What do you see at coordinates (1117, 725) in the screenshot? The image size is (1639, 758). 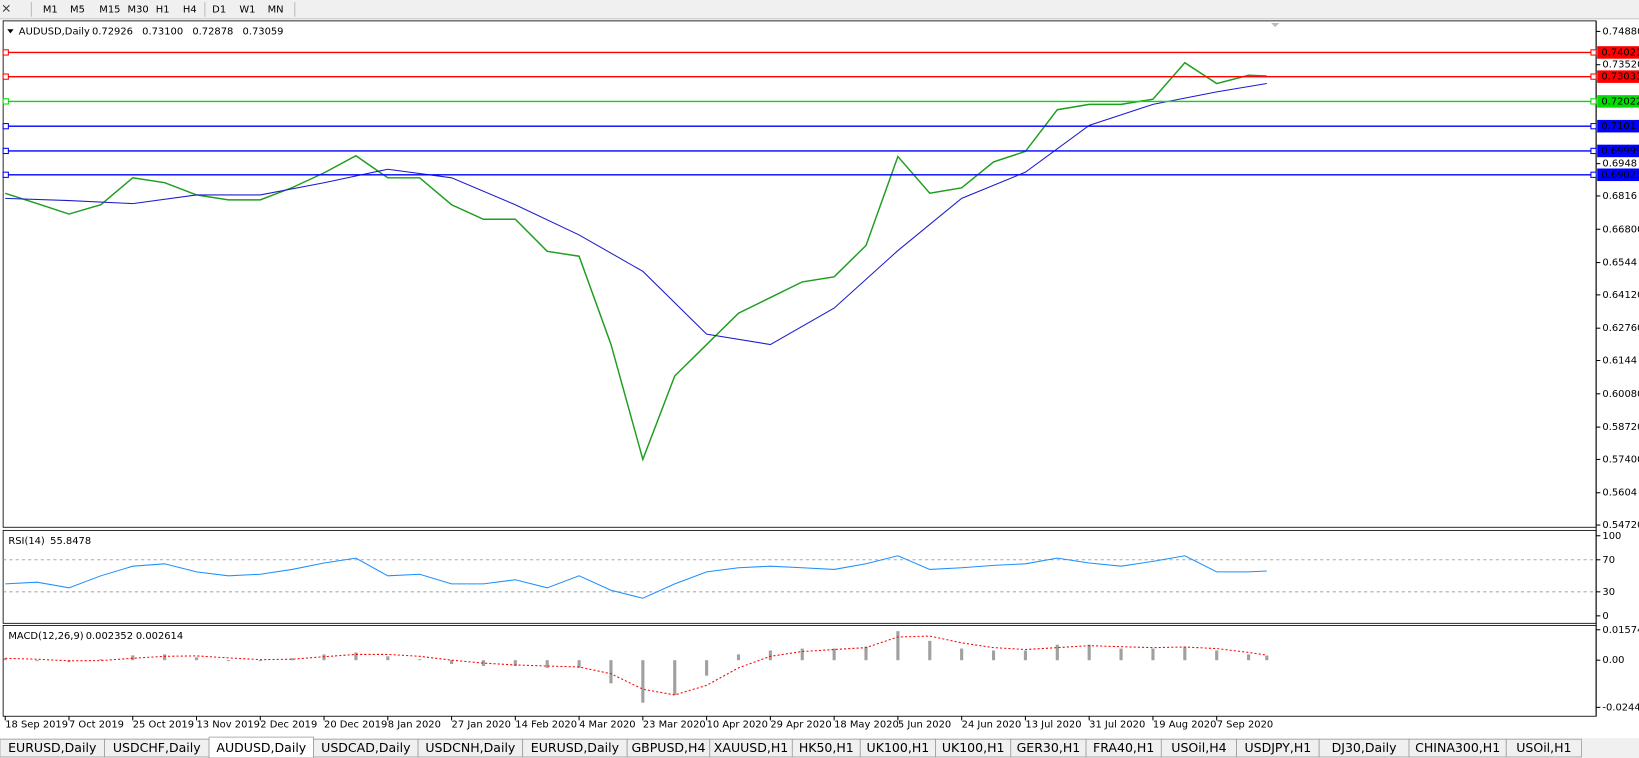 I see `x-tick-label: 31 Jul 2020` at bounding box center [1117, 725].